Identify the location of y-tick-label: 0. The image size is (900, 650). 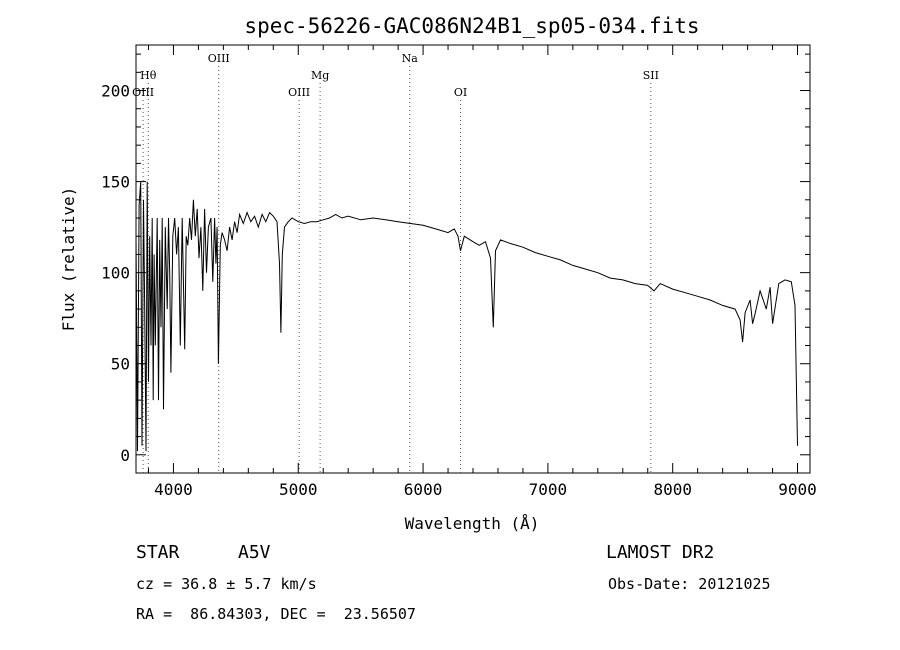
(125, 455).